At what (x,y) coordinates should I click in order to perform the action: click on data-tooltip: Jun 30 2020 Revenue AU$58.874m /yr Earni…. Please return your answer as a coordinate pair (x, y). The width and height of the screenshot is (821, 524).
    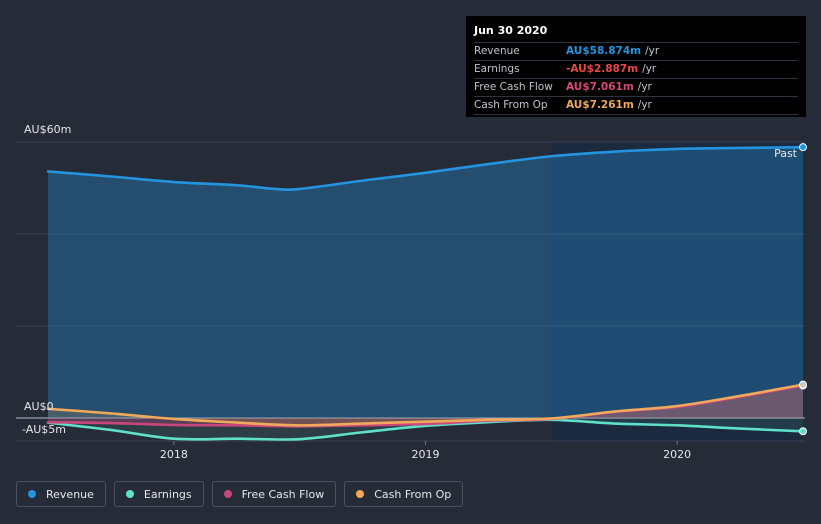
    Looking at the image, I should click on (636, 66).